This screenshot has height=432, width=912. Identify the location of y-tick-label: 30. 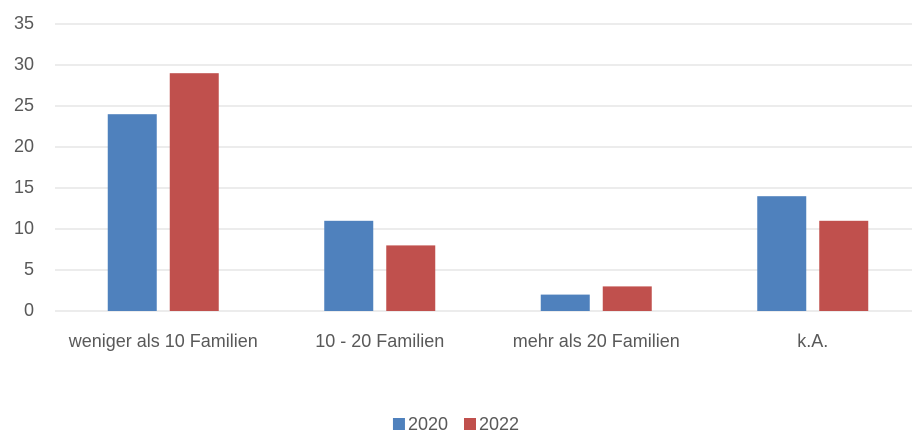
(24, 64).